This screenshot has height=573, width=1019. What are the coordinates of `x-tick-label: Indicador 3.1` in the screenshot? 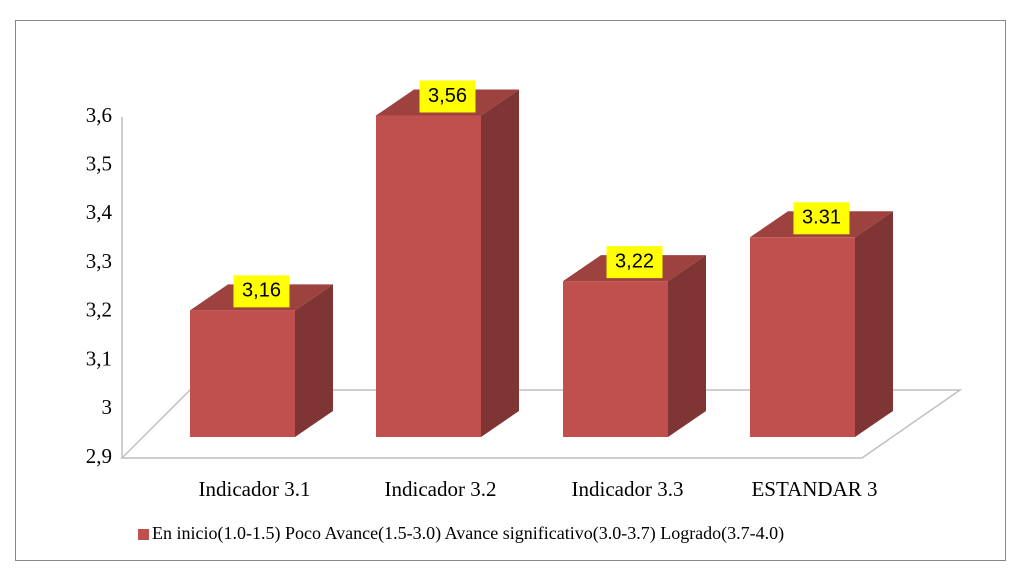 It's located at (255, 489).